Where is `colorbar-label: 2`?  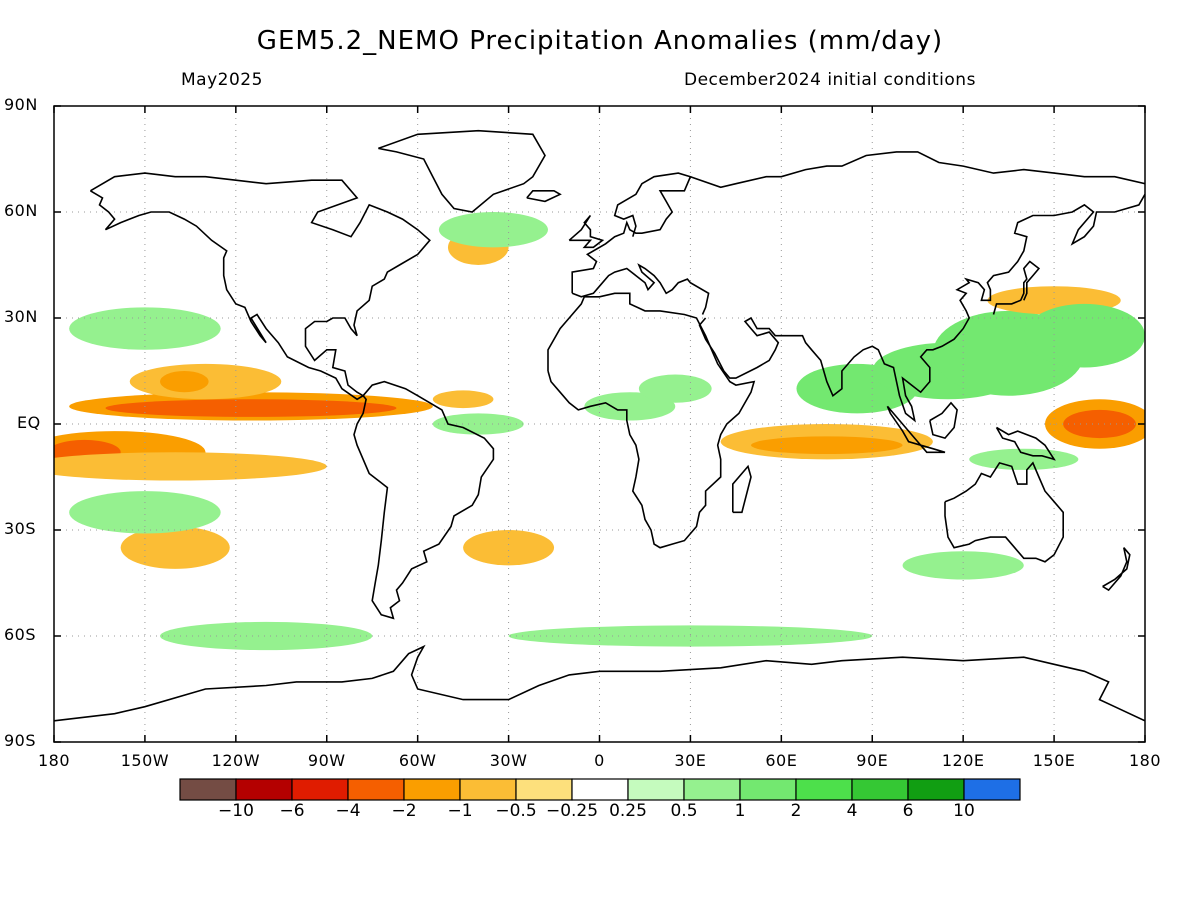 colorbar-label: 2 is located at coordinates (796, 811).